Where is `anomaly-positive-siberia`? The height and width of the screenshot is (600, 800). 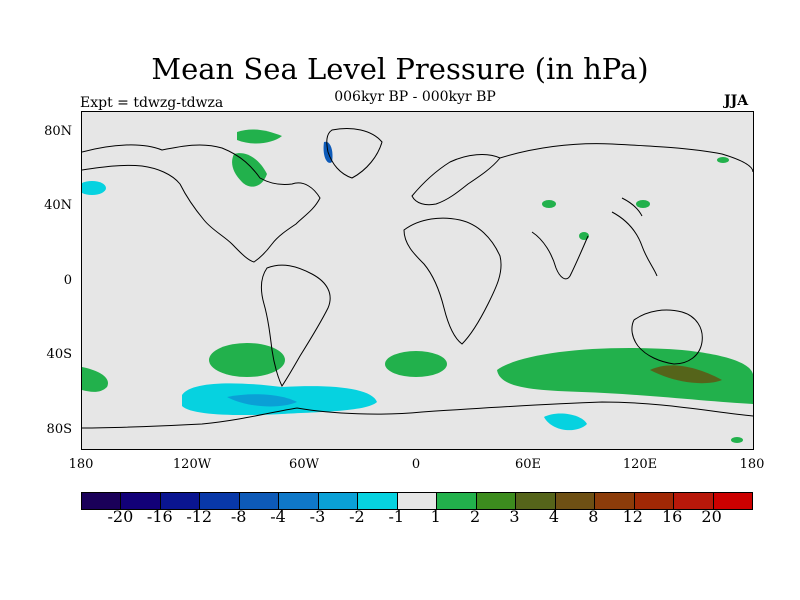
anomaly-positive-siberia is located at coordinates (723, 160).